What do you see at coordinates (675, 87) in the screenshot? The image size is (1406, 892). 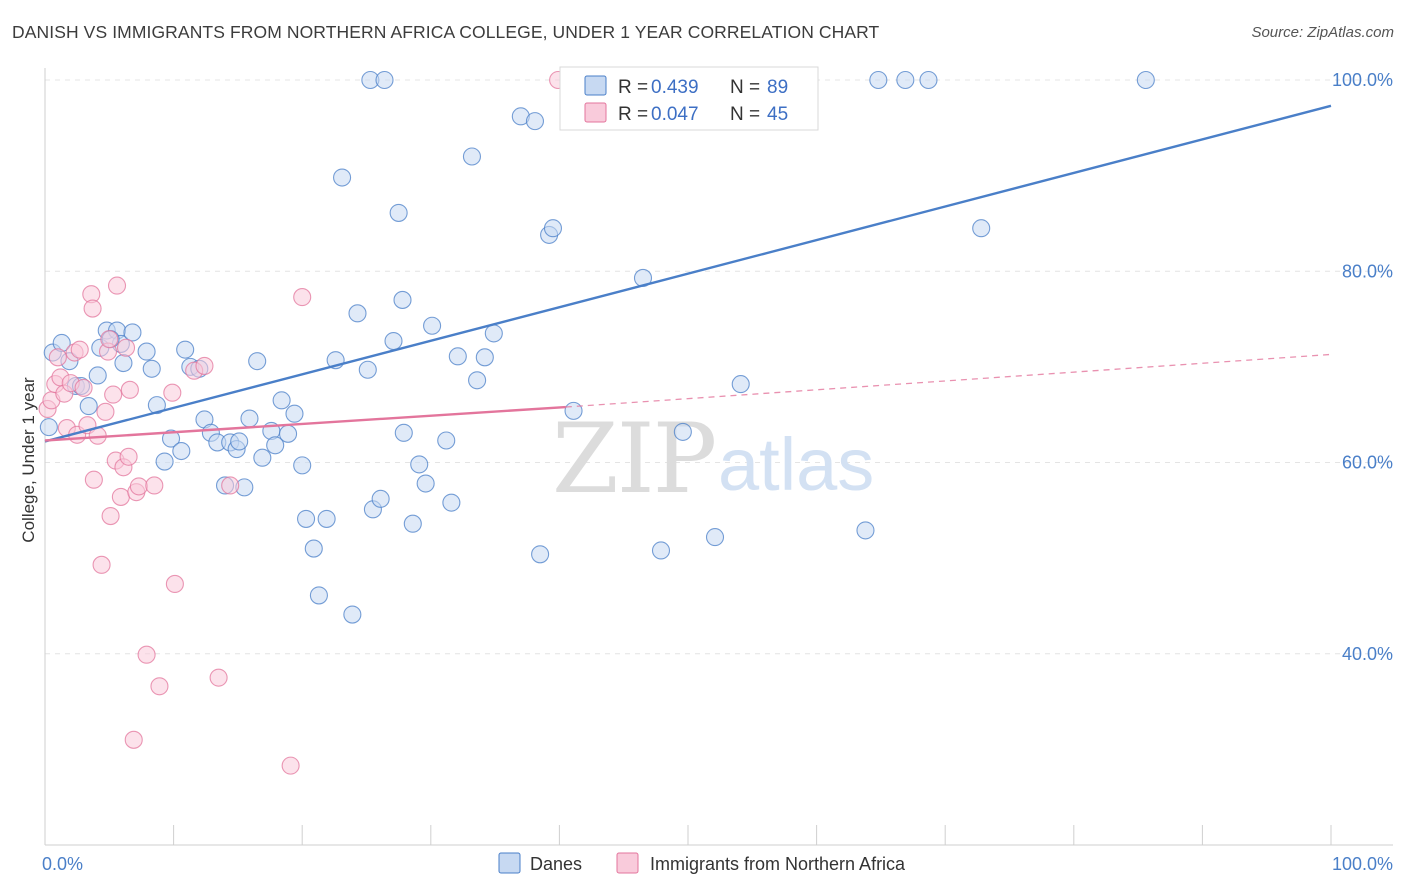 I see `danes-r-value: 0.439` at bounding box center [675, 87].